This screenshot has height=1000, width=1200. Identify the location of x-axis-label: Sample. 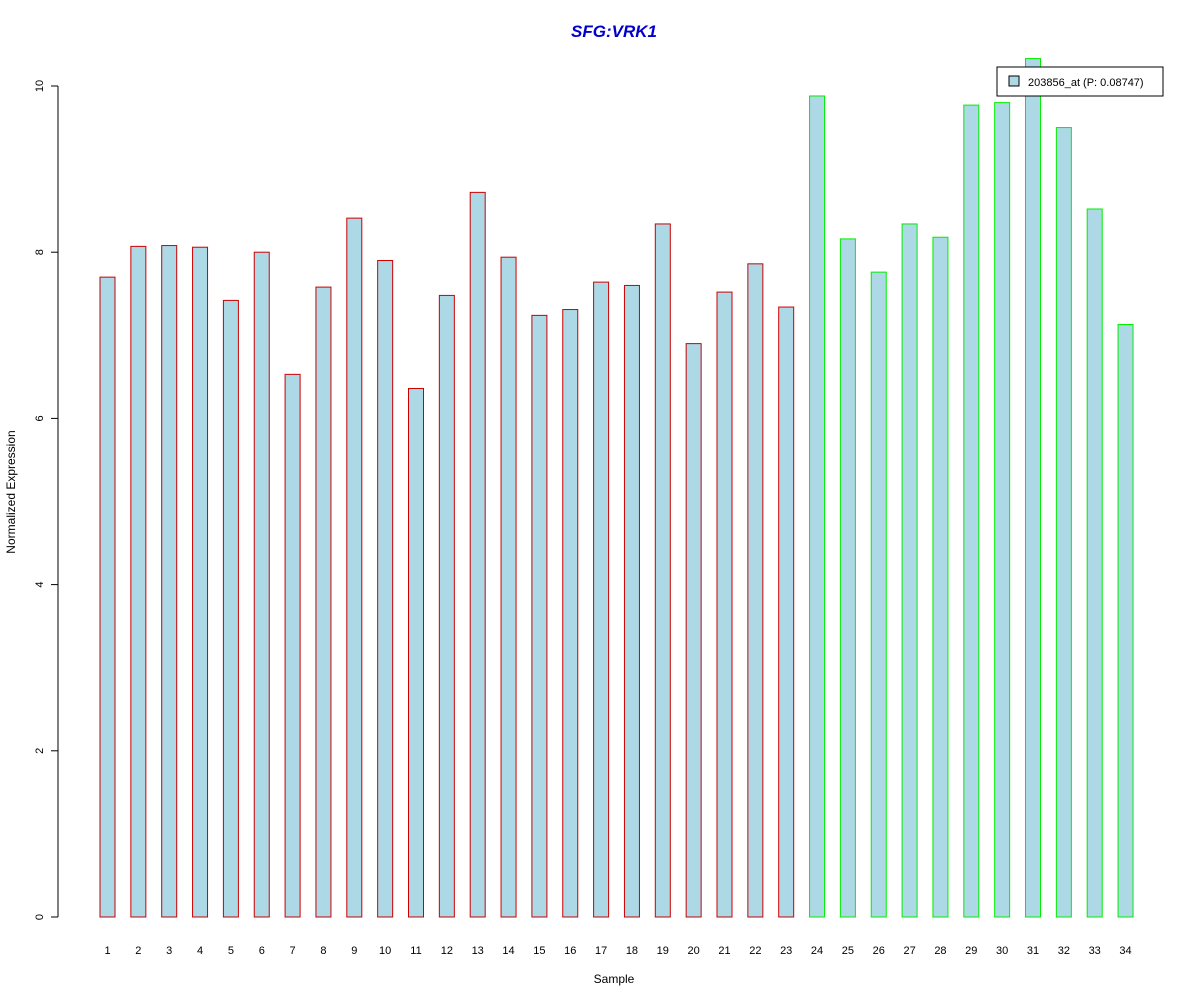
(614, 979).